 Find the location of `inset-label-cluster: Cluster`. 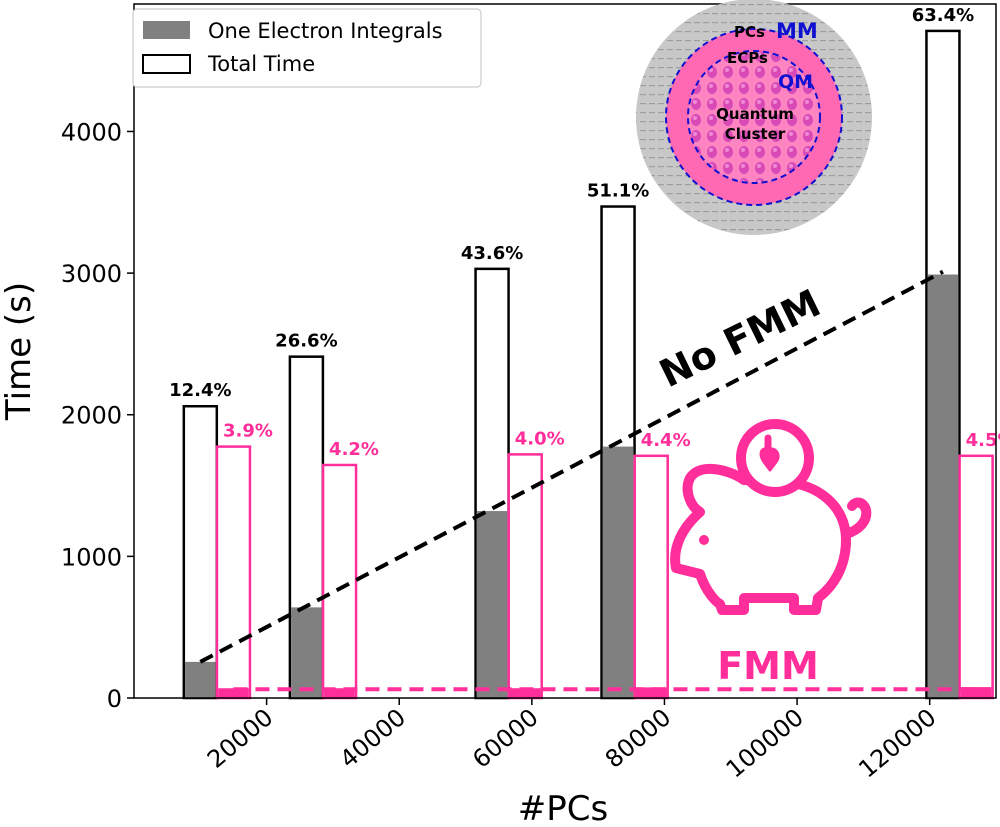

inset-label-cluster: Cluster is located at coordinates (755, 134).